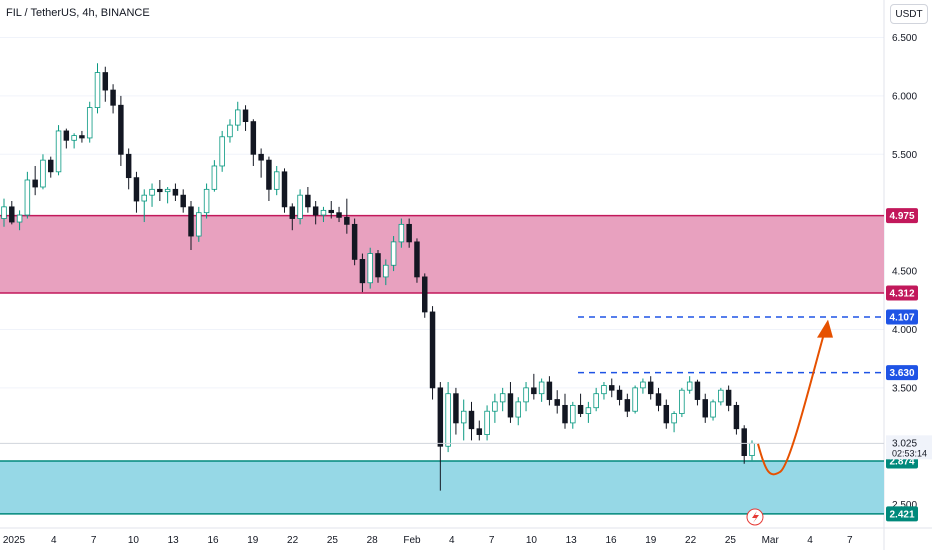 The width and height of the screenshot is (932, 555). I want to click on resistance-zone-bottom-badge, so click(902, 293).